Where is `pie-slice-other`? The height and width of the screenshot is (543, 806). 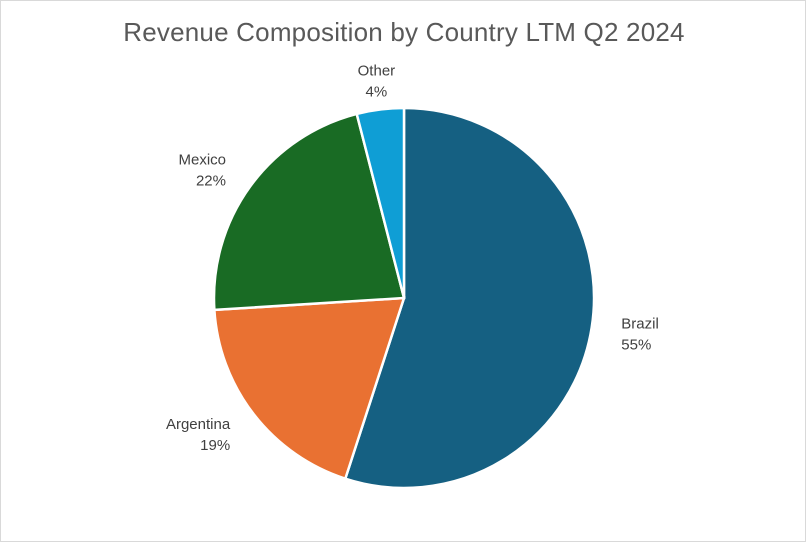
pie-slice-other is located at coordinates (380, 202).